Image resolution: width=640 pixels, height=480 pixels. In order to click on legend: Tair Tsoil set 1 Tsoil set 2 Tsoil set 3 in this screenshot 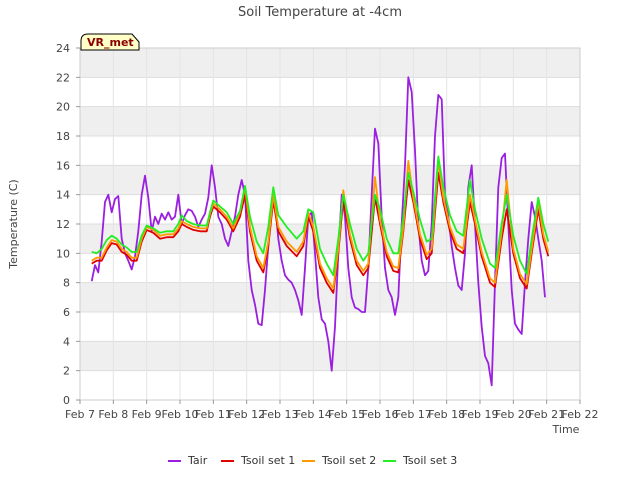, I will do `click(312, 460)`.